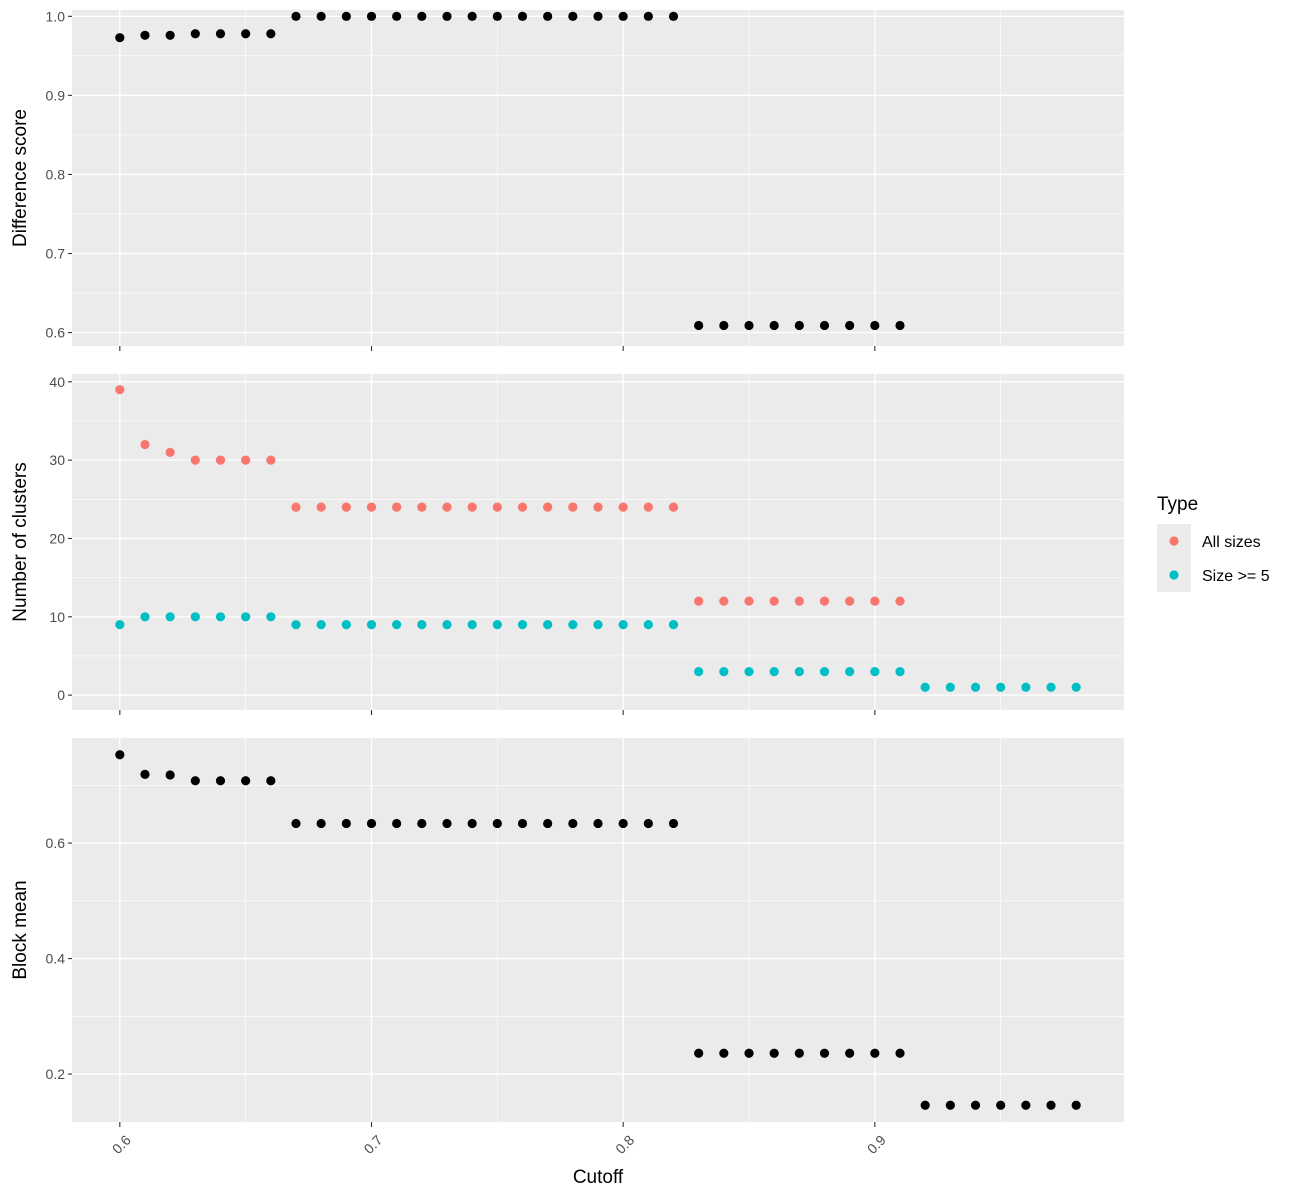  What do you see at coordinates (1231, 542) in the screenshot?
I see `legend-entry-label: All sizes` at bounding box center [1231, 542].